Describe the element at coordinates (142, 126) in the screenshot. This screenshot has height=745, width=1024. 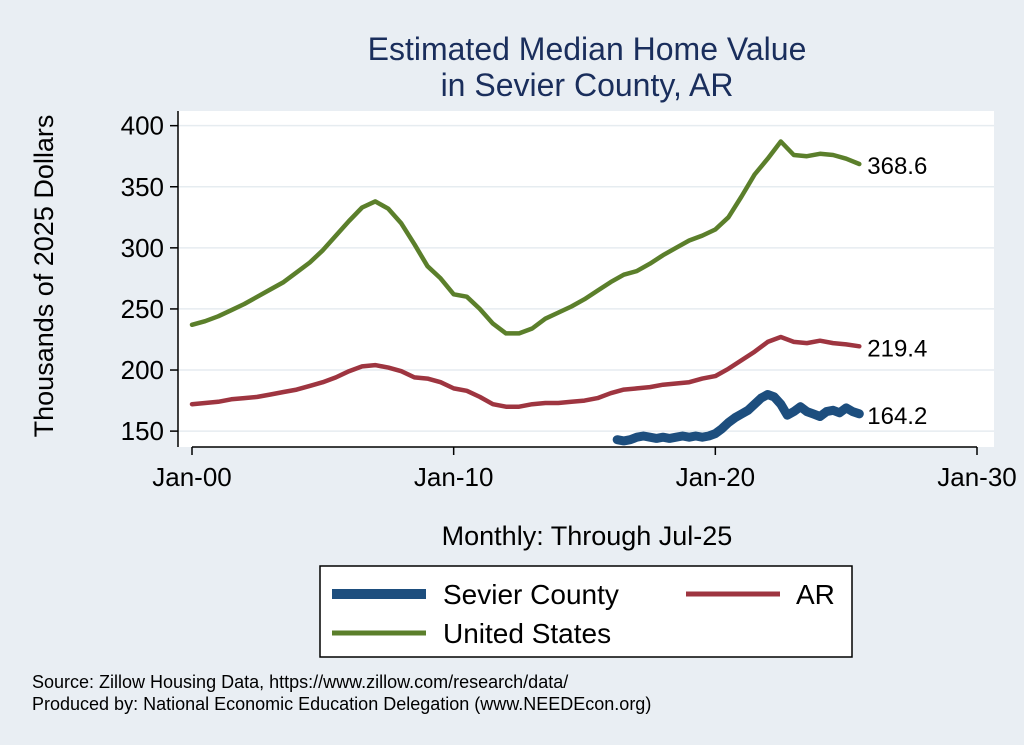
I see `y-tick-label-400: 400` at that location.